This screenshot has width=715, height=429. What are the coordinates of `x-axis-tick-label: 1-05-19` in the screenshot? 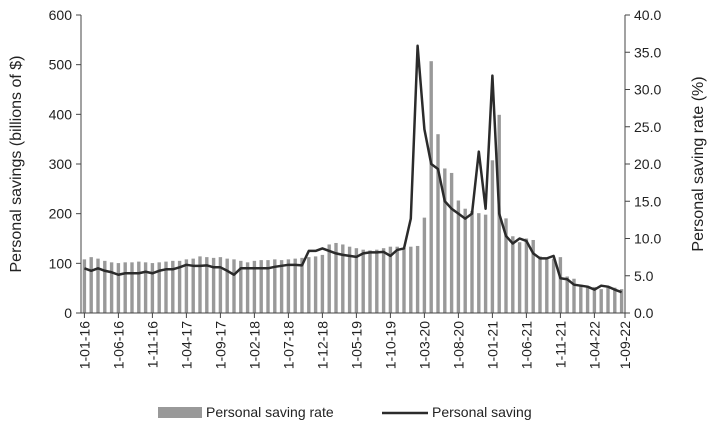 It's located at (356, 345).